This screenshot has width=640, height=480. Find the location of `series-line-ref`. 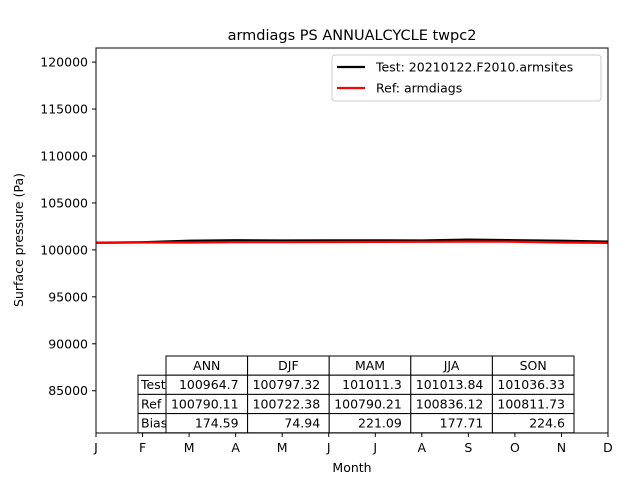

series-line-ref is located at coordinates (352, 242).